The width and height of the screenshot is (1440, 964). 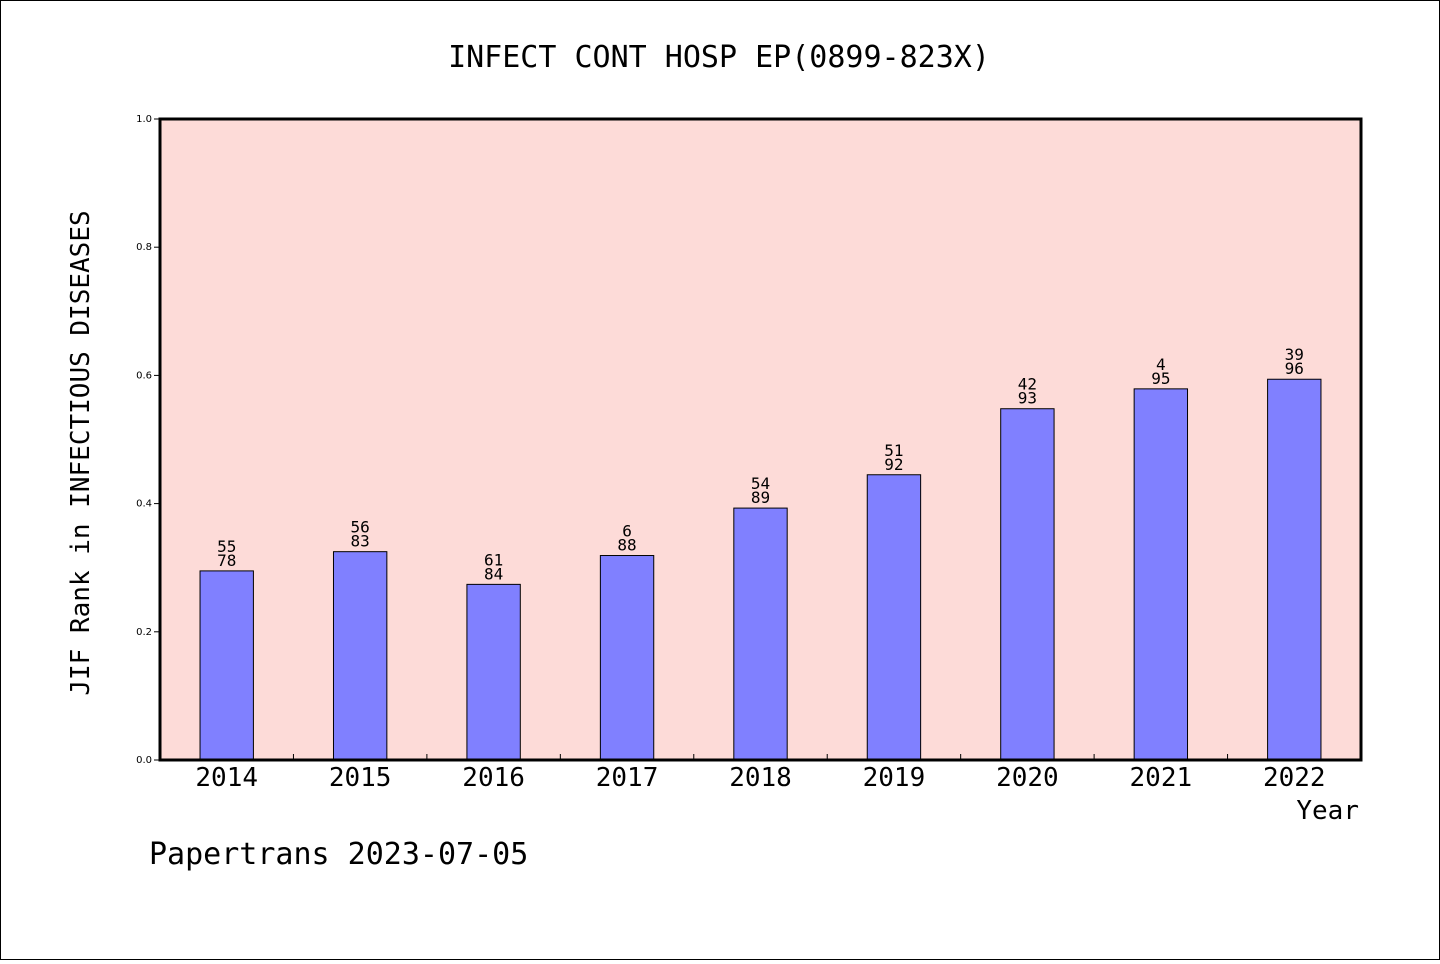 I want to click on bar-total-label: 83, so click(x=360, y=541).